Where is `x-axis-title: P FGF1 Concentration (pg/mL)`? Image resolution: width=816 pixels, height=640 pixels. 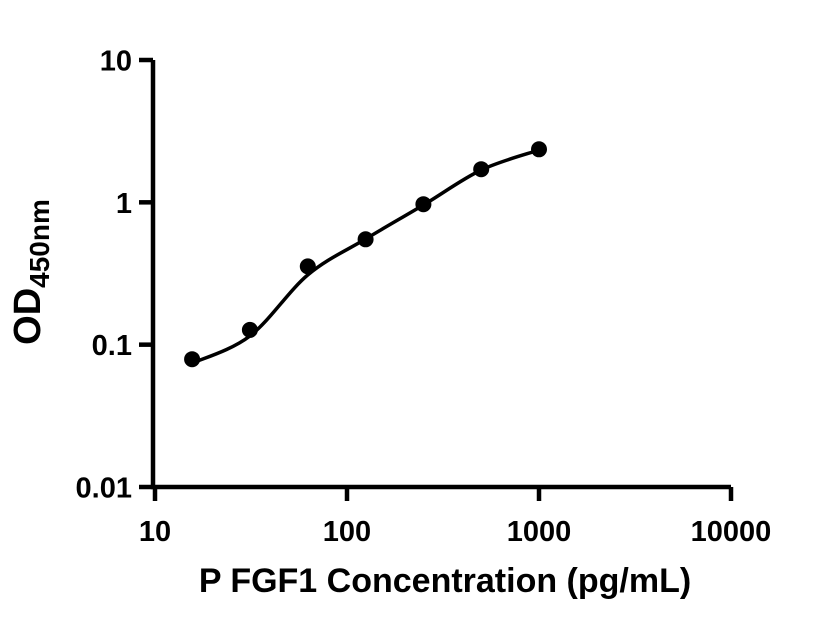 x-axis-title: P FGF1 Concentration (pg/mL) is located at coordinates (445, 581).